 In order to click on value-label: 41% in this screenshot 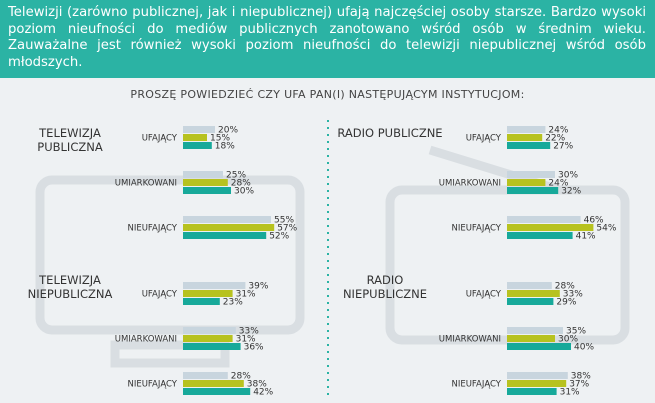, I will do `click(586, 237)`.